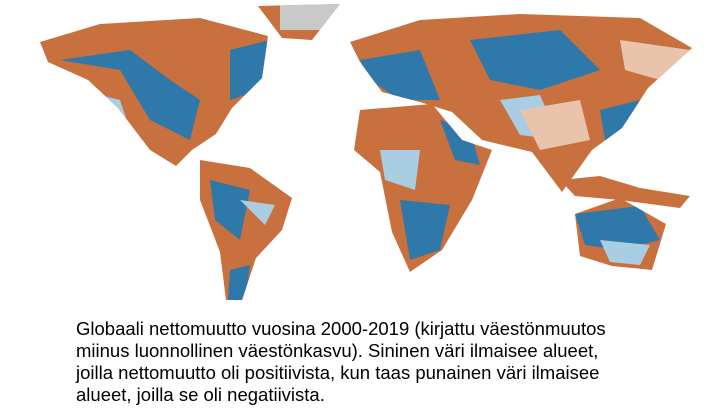  I want to click on caption-line: alueet, joilla se oli negatiivista., so click(200, 394).